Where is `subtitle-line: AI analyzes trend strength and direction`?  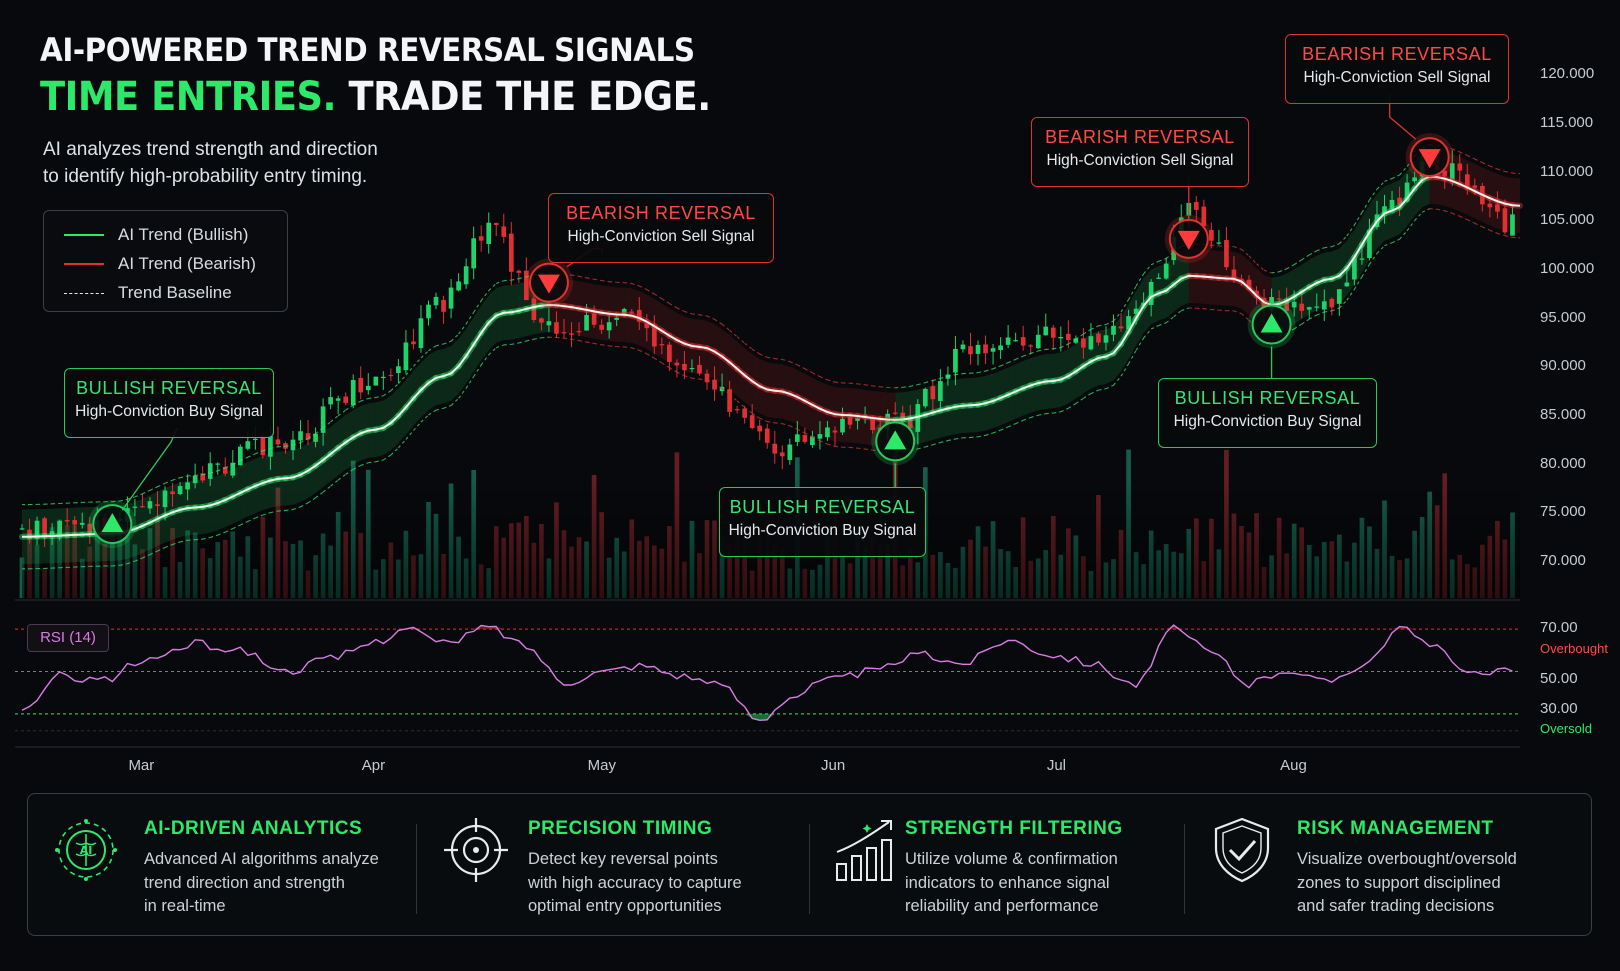 subtitle-line: AI analyzes trend strength and direction is located at coordinates (210, 149).